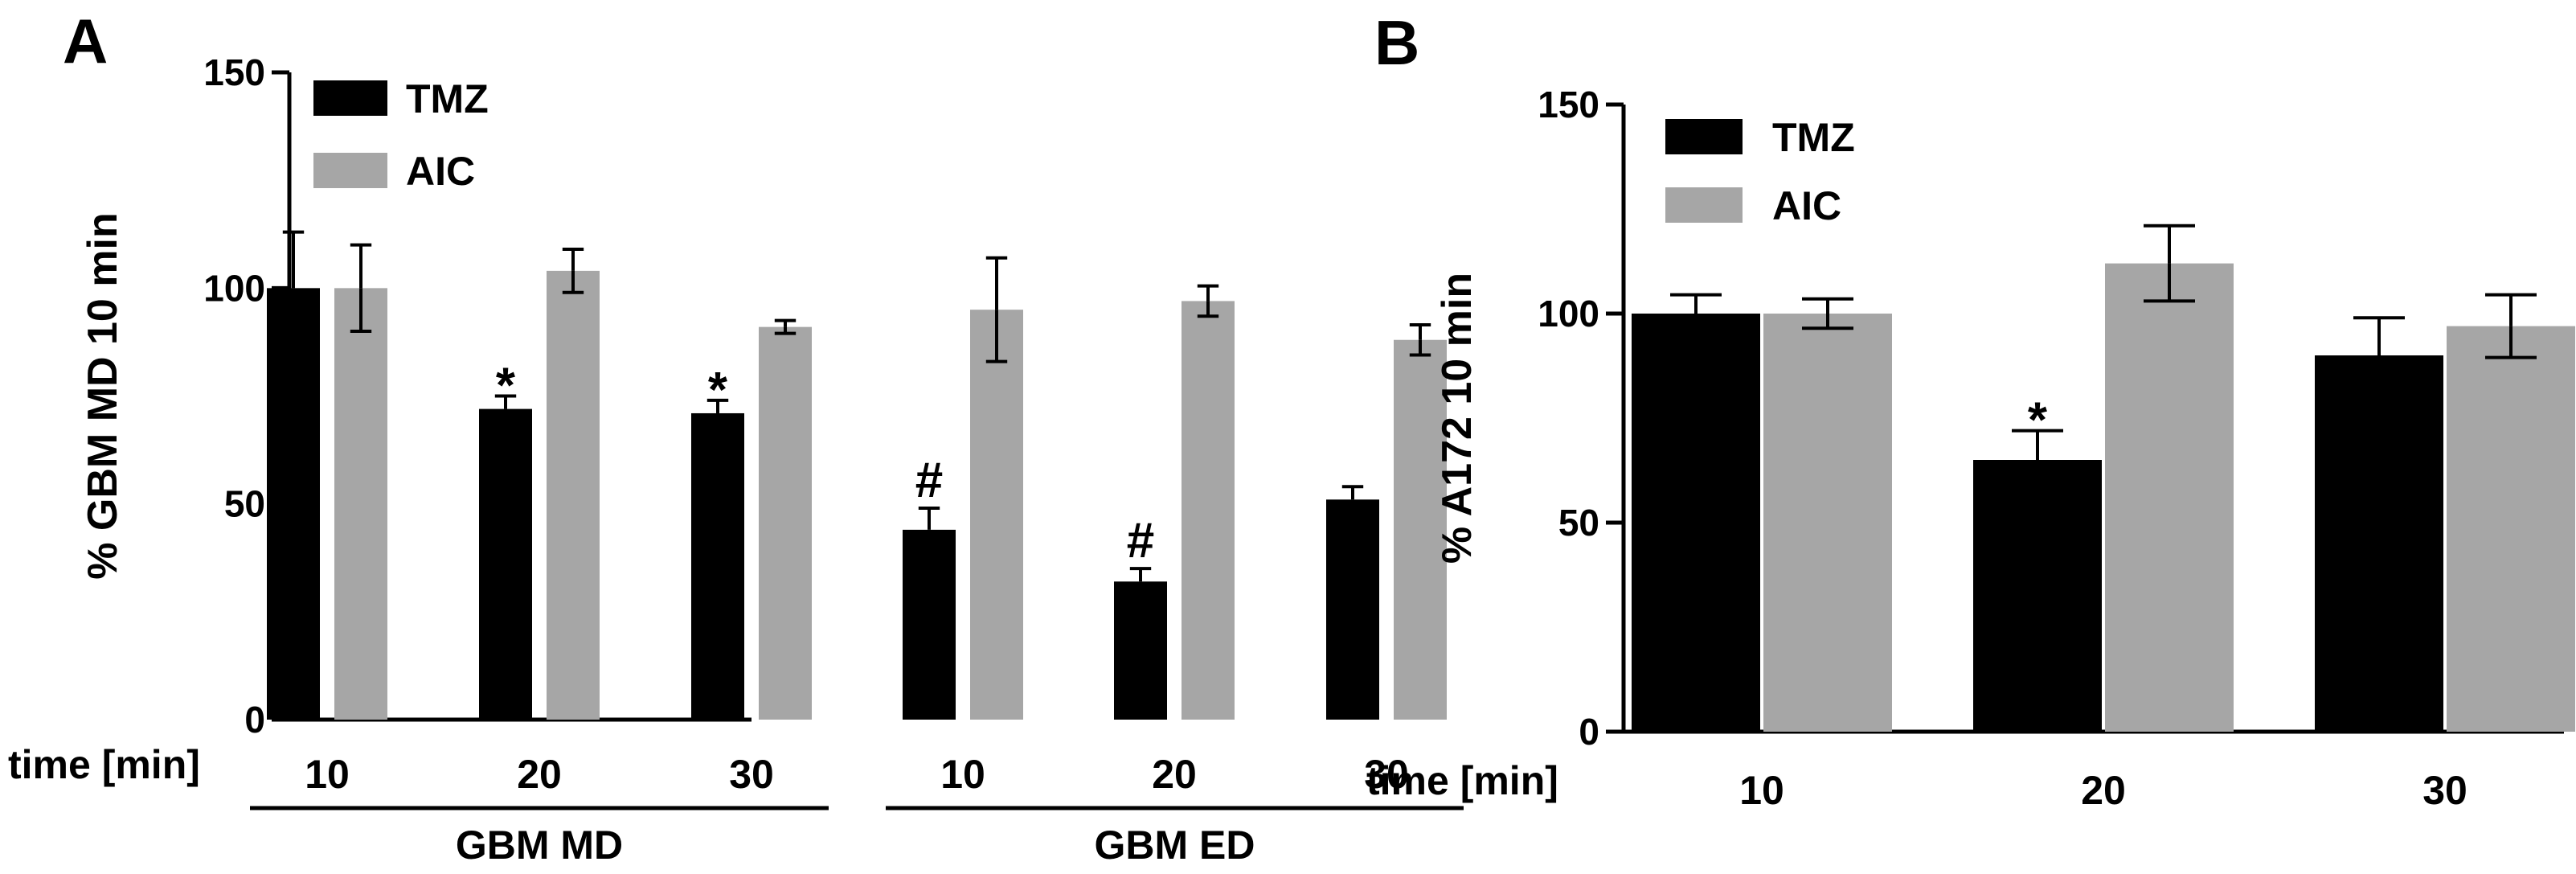  I want to click on y-axis-title: % GBM MD 10 min, so click(103, 396).